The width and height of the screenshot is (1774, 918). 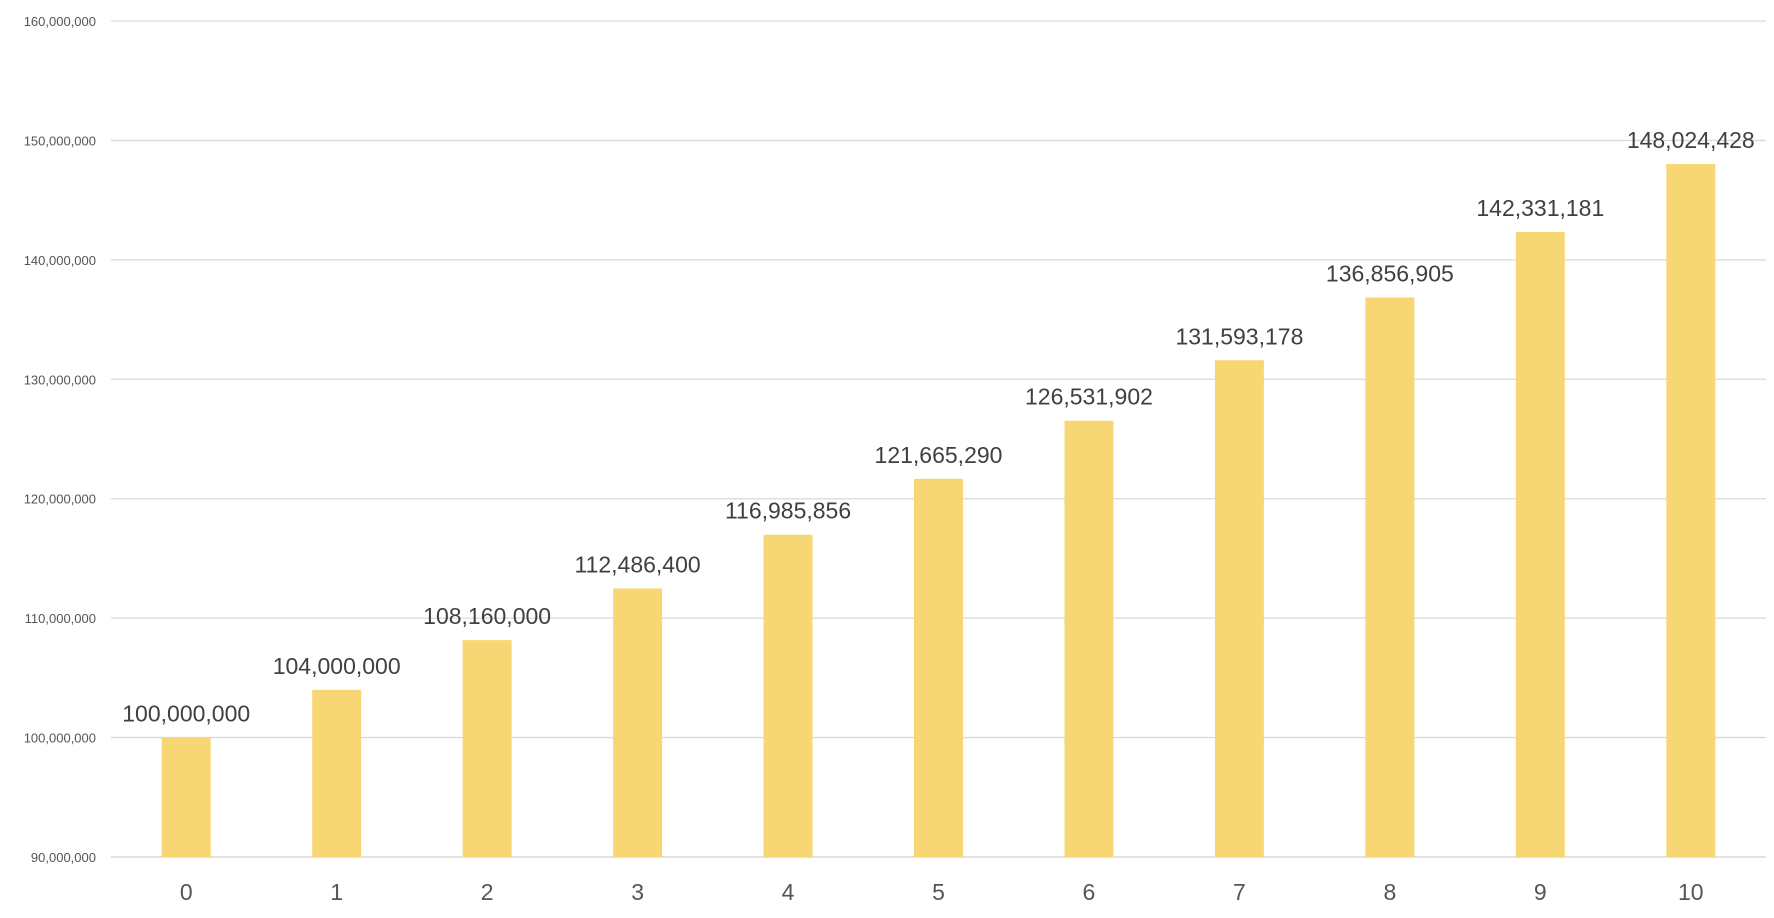 I want to click on y-tick-label: 100,000,000, so click(x=60, y=738).